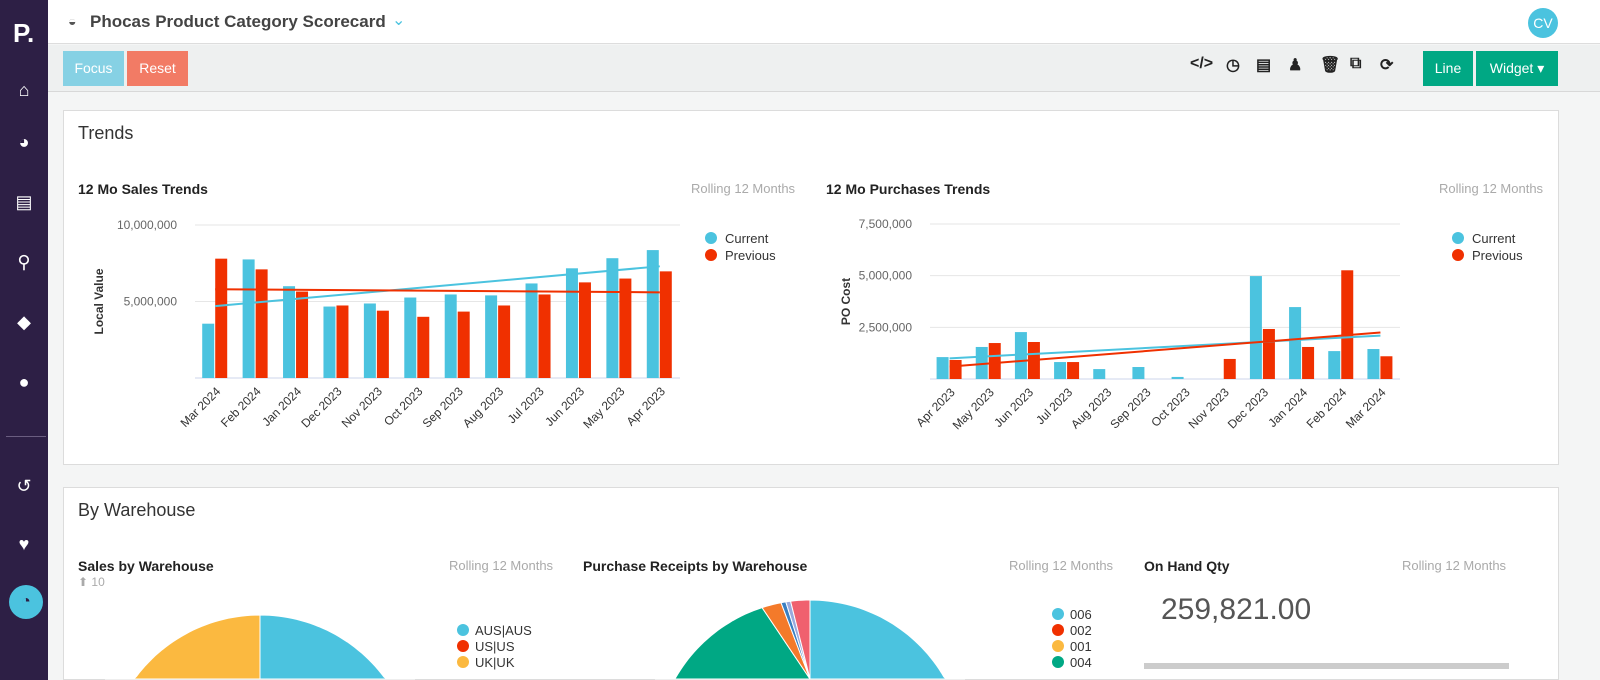 This screenshot has width=1600, height=680. I want to click on trendline-current, so click(1165, 347).